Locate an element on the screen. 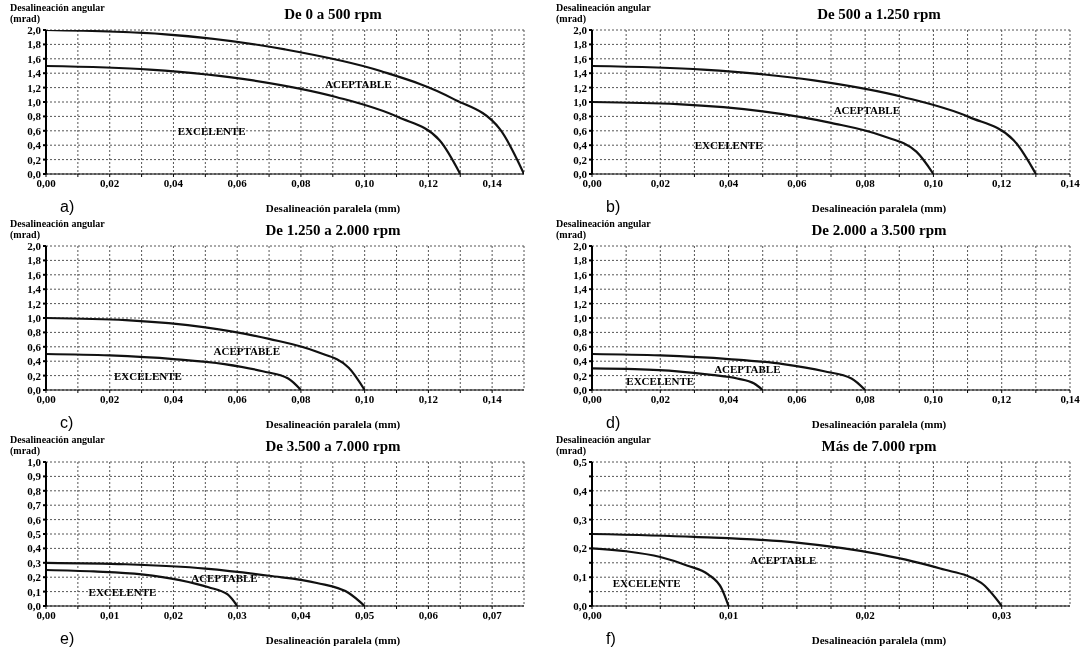 The width and height of the screenshot is (1092, 648). y-tick-label: 0,7 is located at coordinates (34, 505).